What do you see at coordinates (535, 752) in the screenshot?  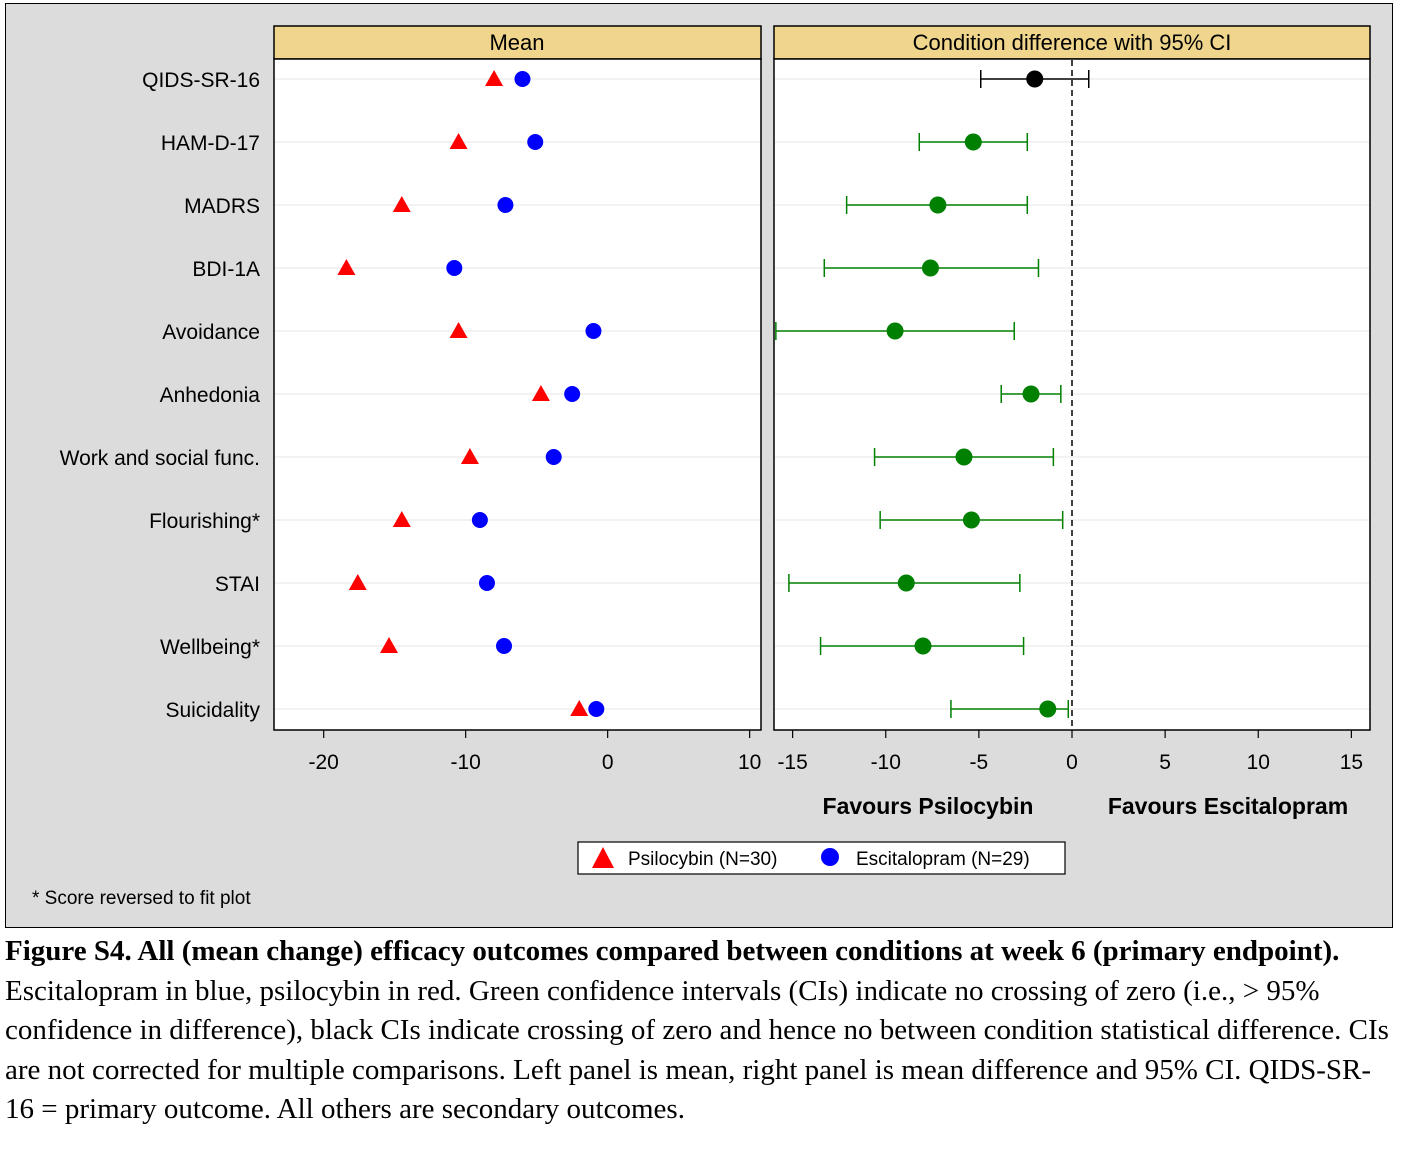 I see `mean-x-axis: -20 -10 0 10` at bounding box center [535, 752].